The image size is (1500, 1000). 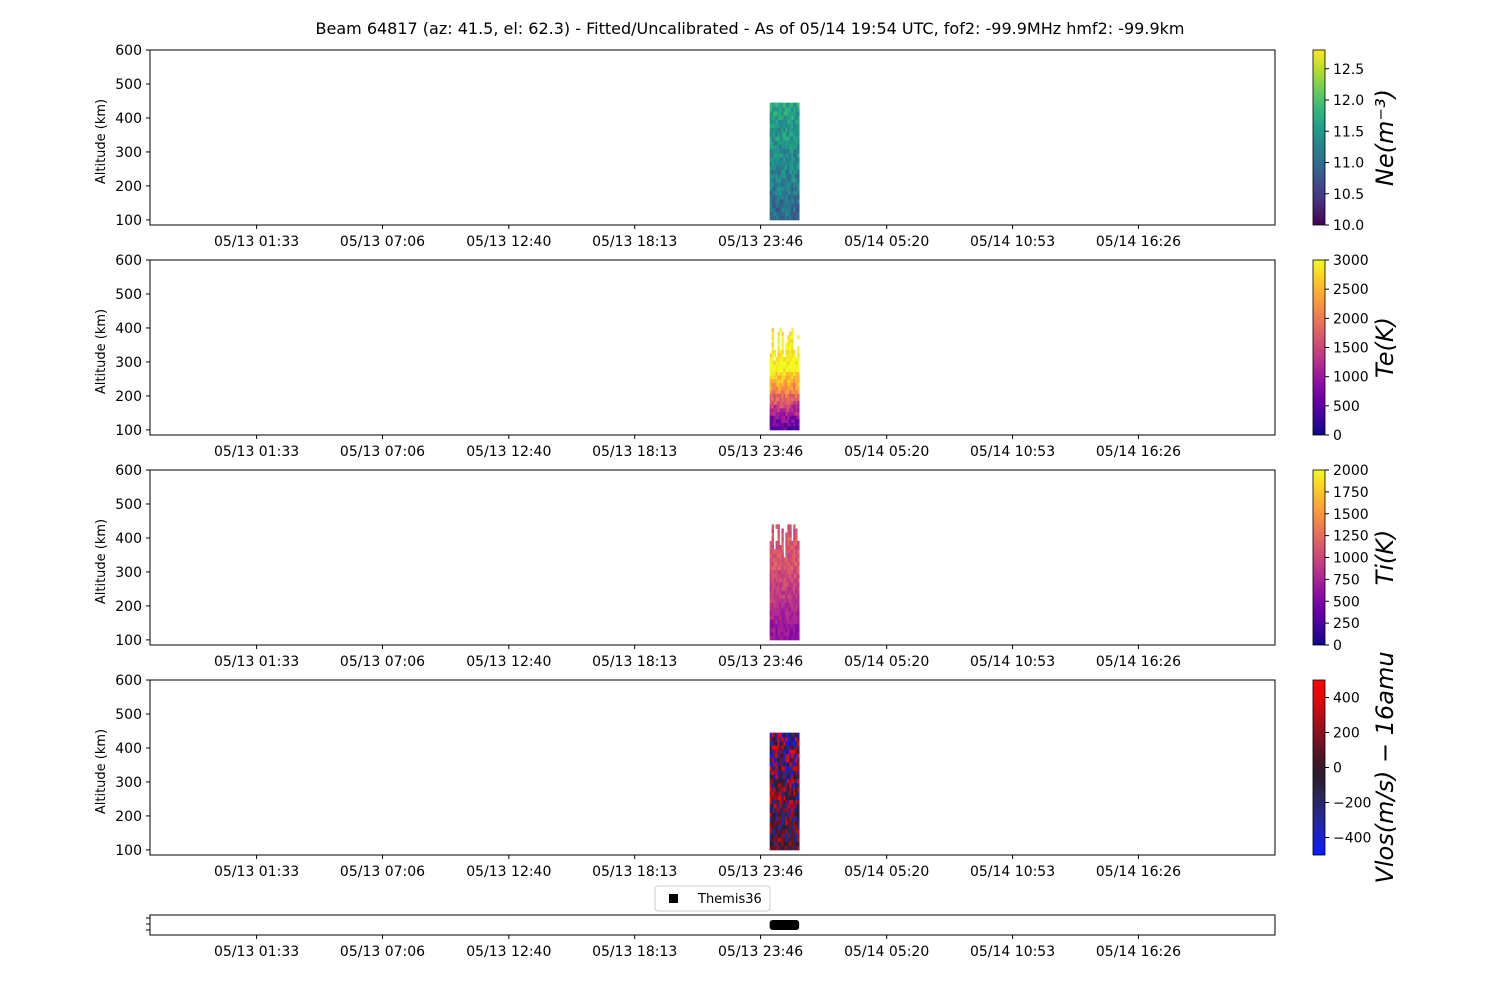 What do you see at coordinates (1319, 557) in the screenshot?
I see `colorbar-gradient` at bounding box center [1319, 557].